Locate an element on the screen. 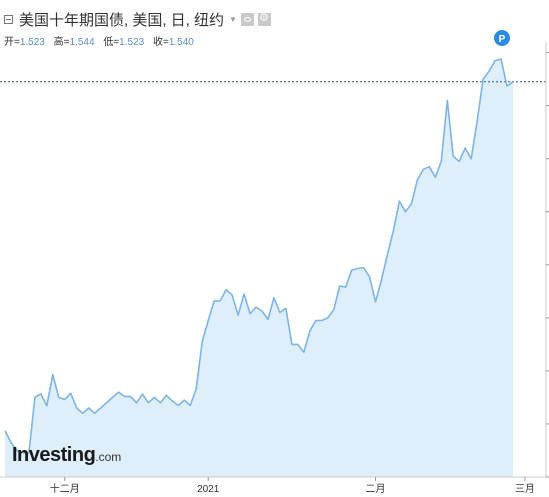 Image resolution: width=549 pixels, height=497 pixels. x-tick-label: 2021 is located at coordinates (208, 489).